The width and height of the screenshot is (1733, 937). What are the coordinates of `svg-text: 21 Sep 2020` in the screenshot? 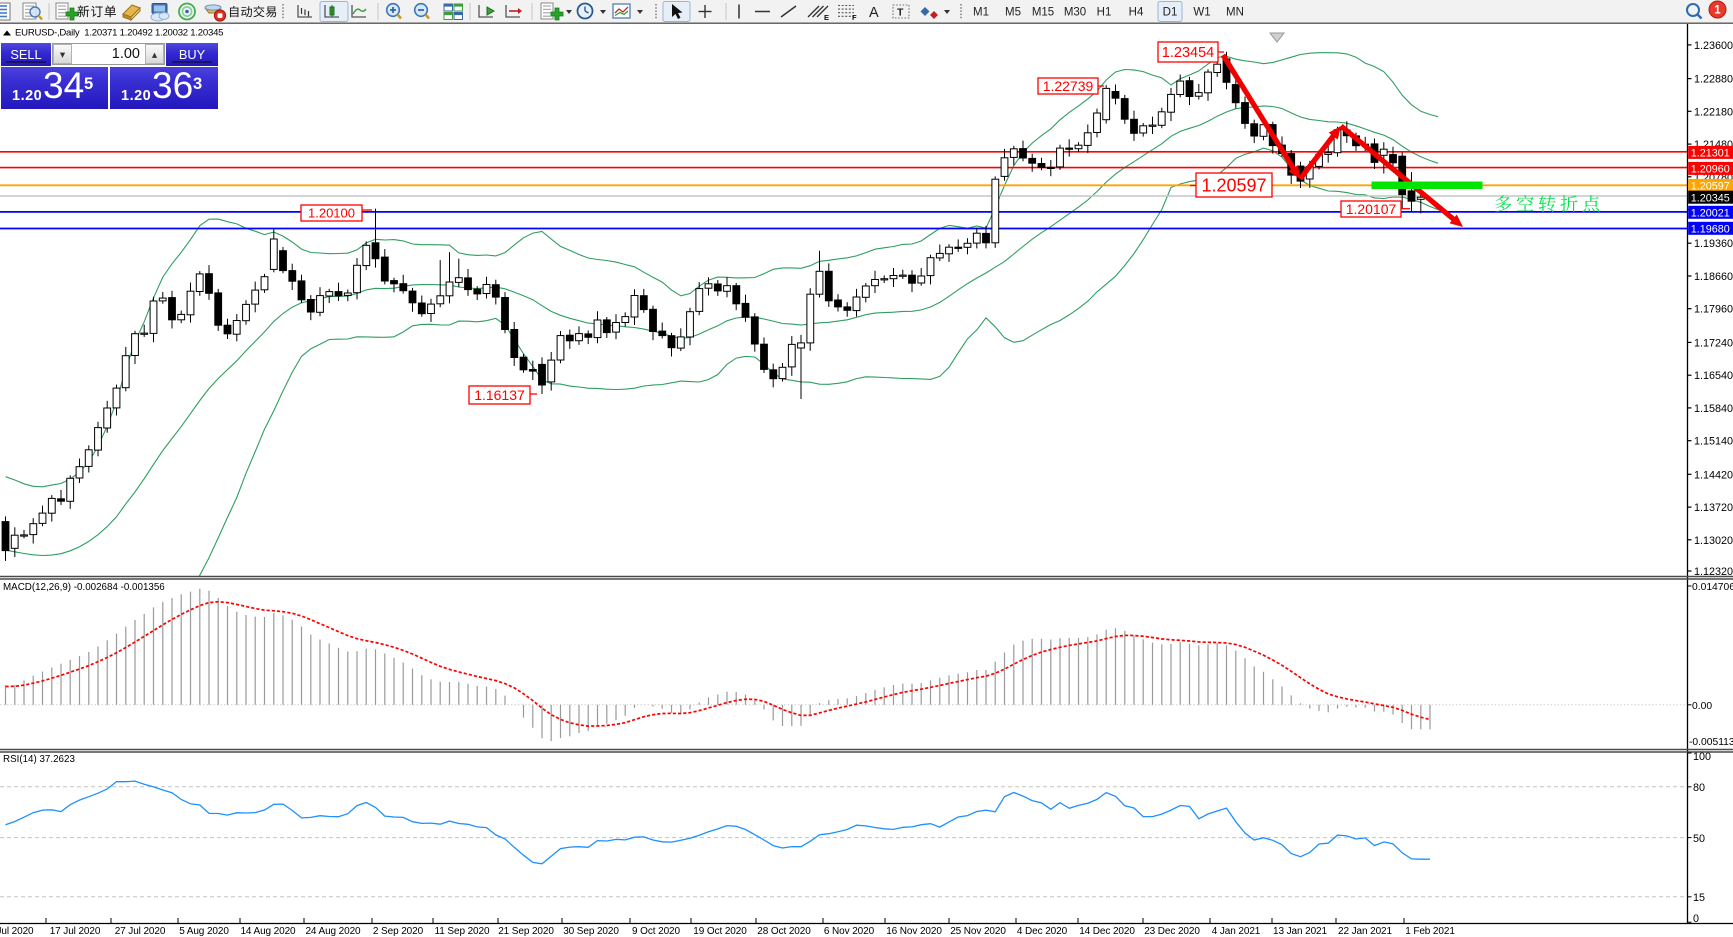 It's located at (526, 931).